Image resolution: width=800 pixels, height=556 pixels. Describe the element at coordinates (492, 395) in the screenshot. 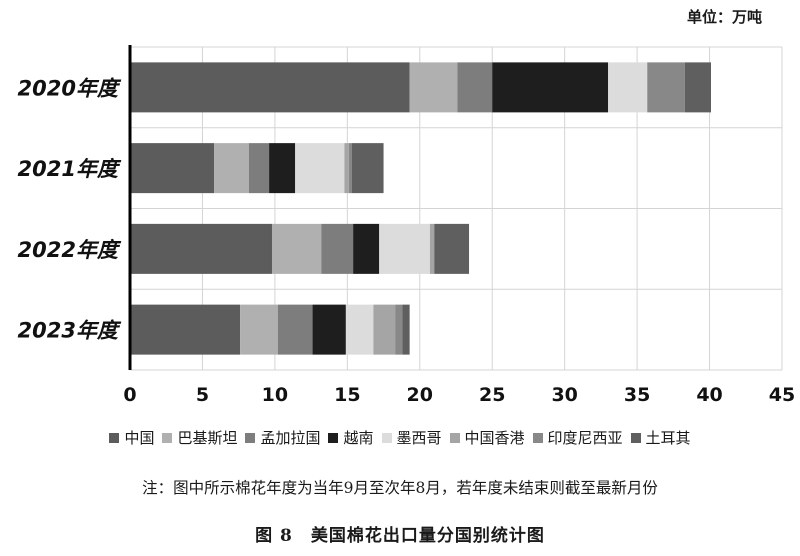

I see `x-tick-label: 25` at that location.